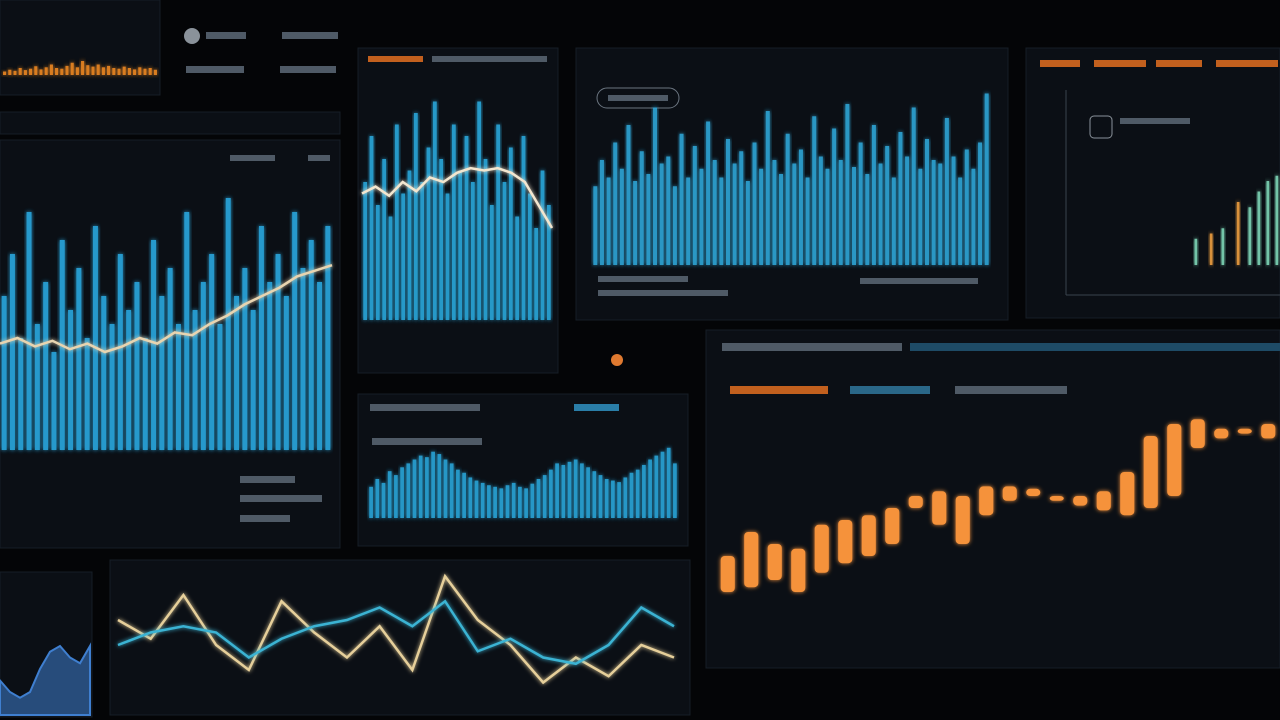 This screenshot has width=1280, height=720. I want to click on button, so click(638, 98).